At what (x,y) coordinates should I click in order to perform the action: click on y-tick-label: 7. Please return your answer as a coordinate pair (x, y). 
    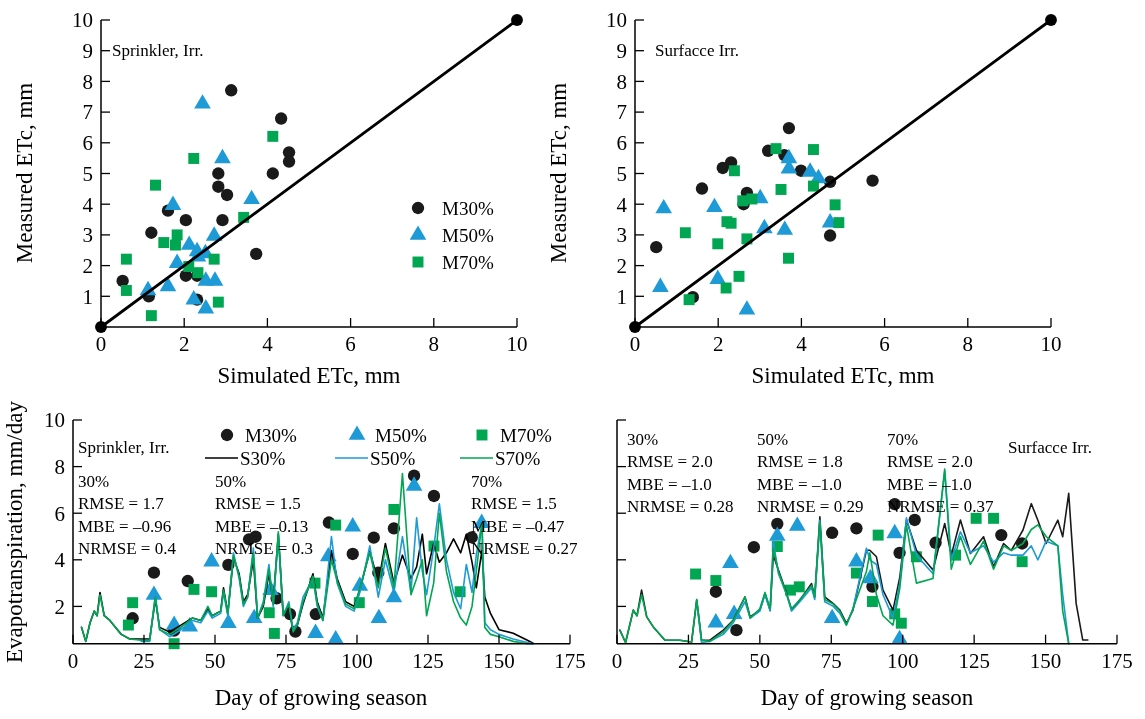
    Looking at the image, I should click on (621, 112).